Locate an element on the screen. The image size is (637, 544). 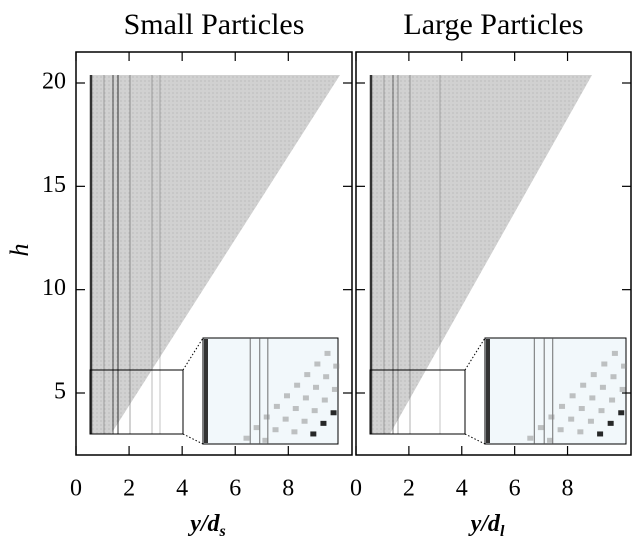
y-tick-label: 20 is located at coordinates (54, 82).